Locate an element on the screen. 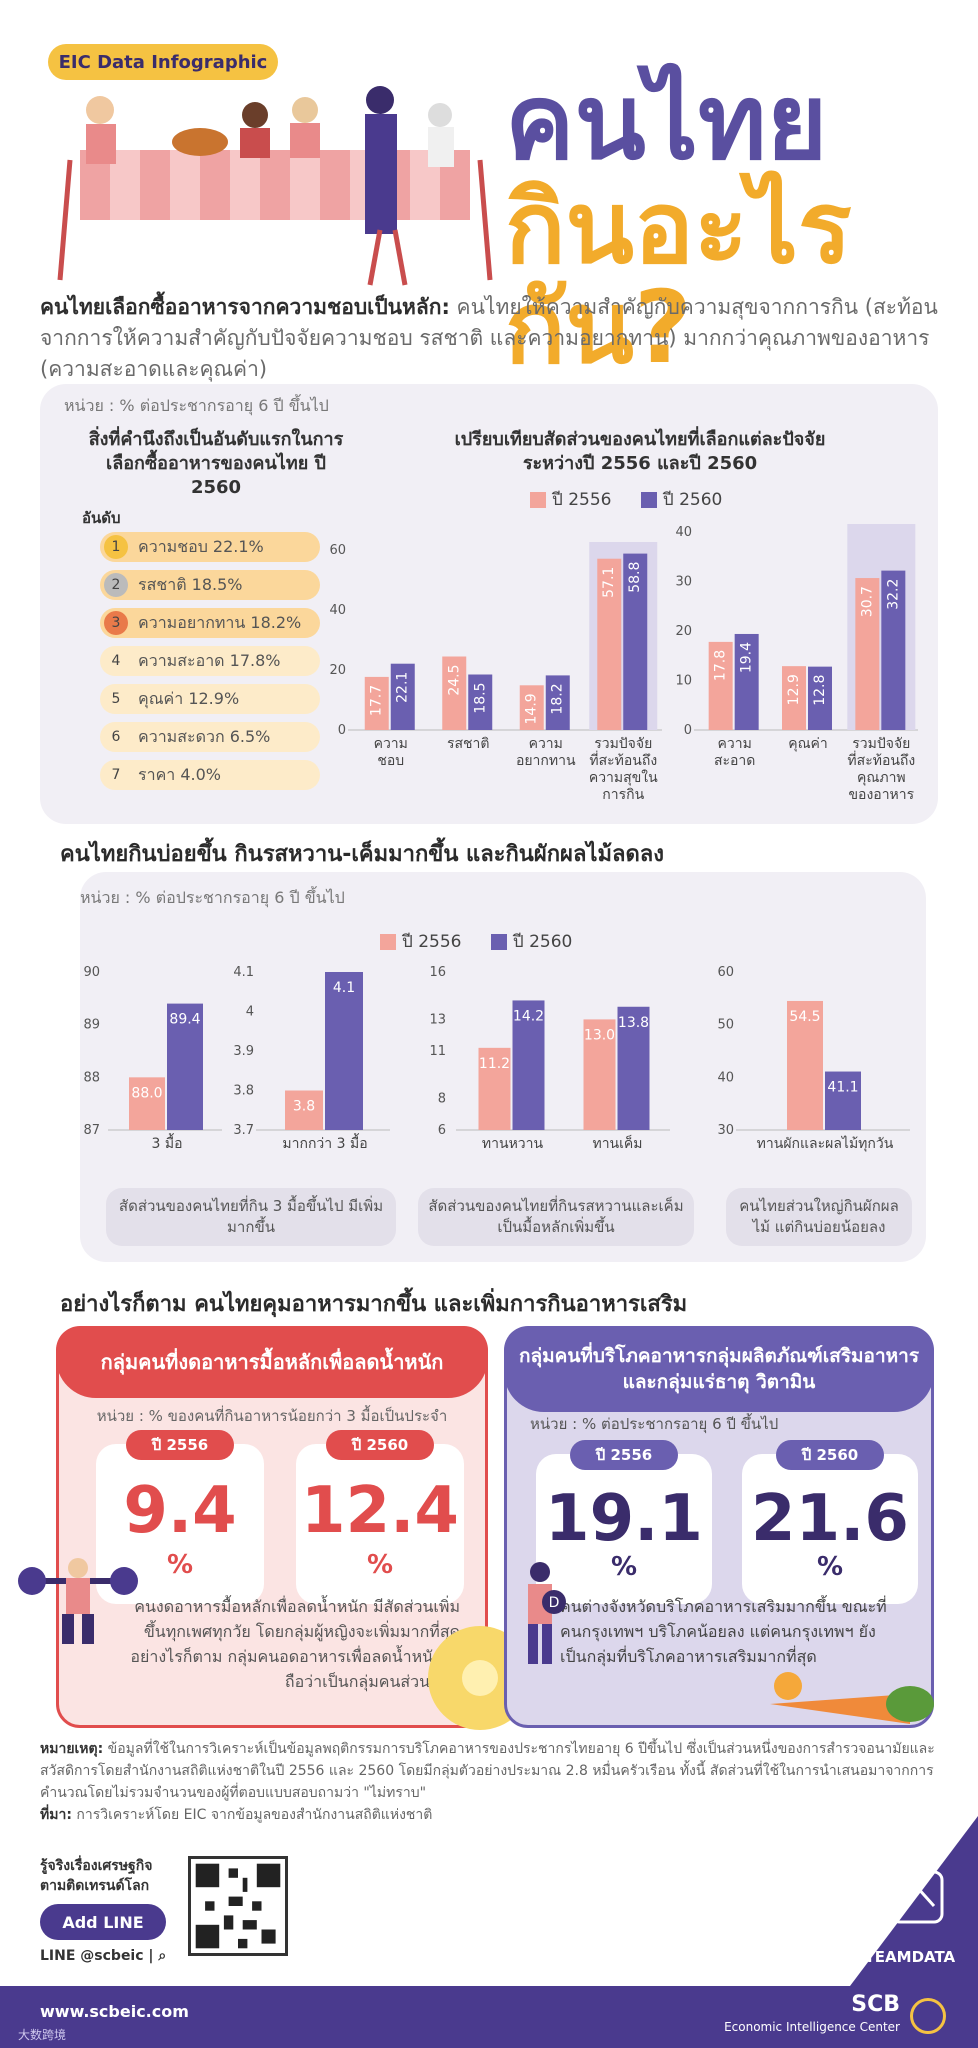  rank-text: ความอยากทาน 18.2% is located at coordinates (220, 622).